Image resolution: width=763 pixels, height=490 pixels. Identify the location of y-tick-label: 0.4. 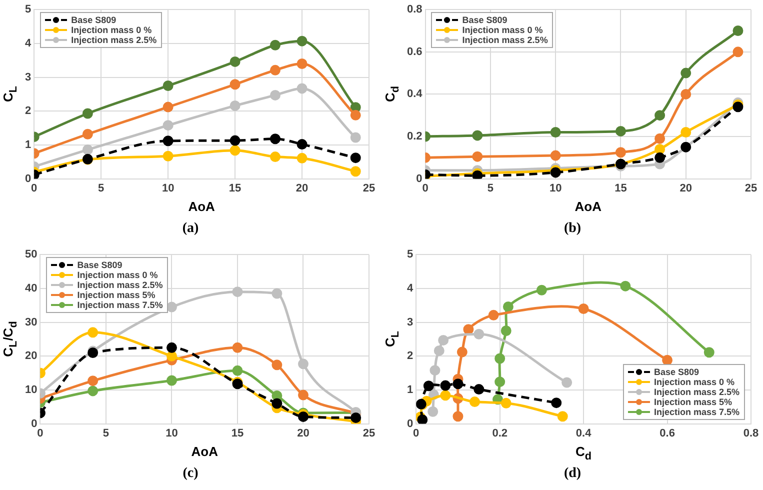
(415, 94).